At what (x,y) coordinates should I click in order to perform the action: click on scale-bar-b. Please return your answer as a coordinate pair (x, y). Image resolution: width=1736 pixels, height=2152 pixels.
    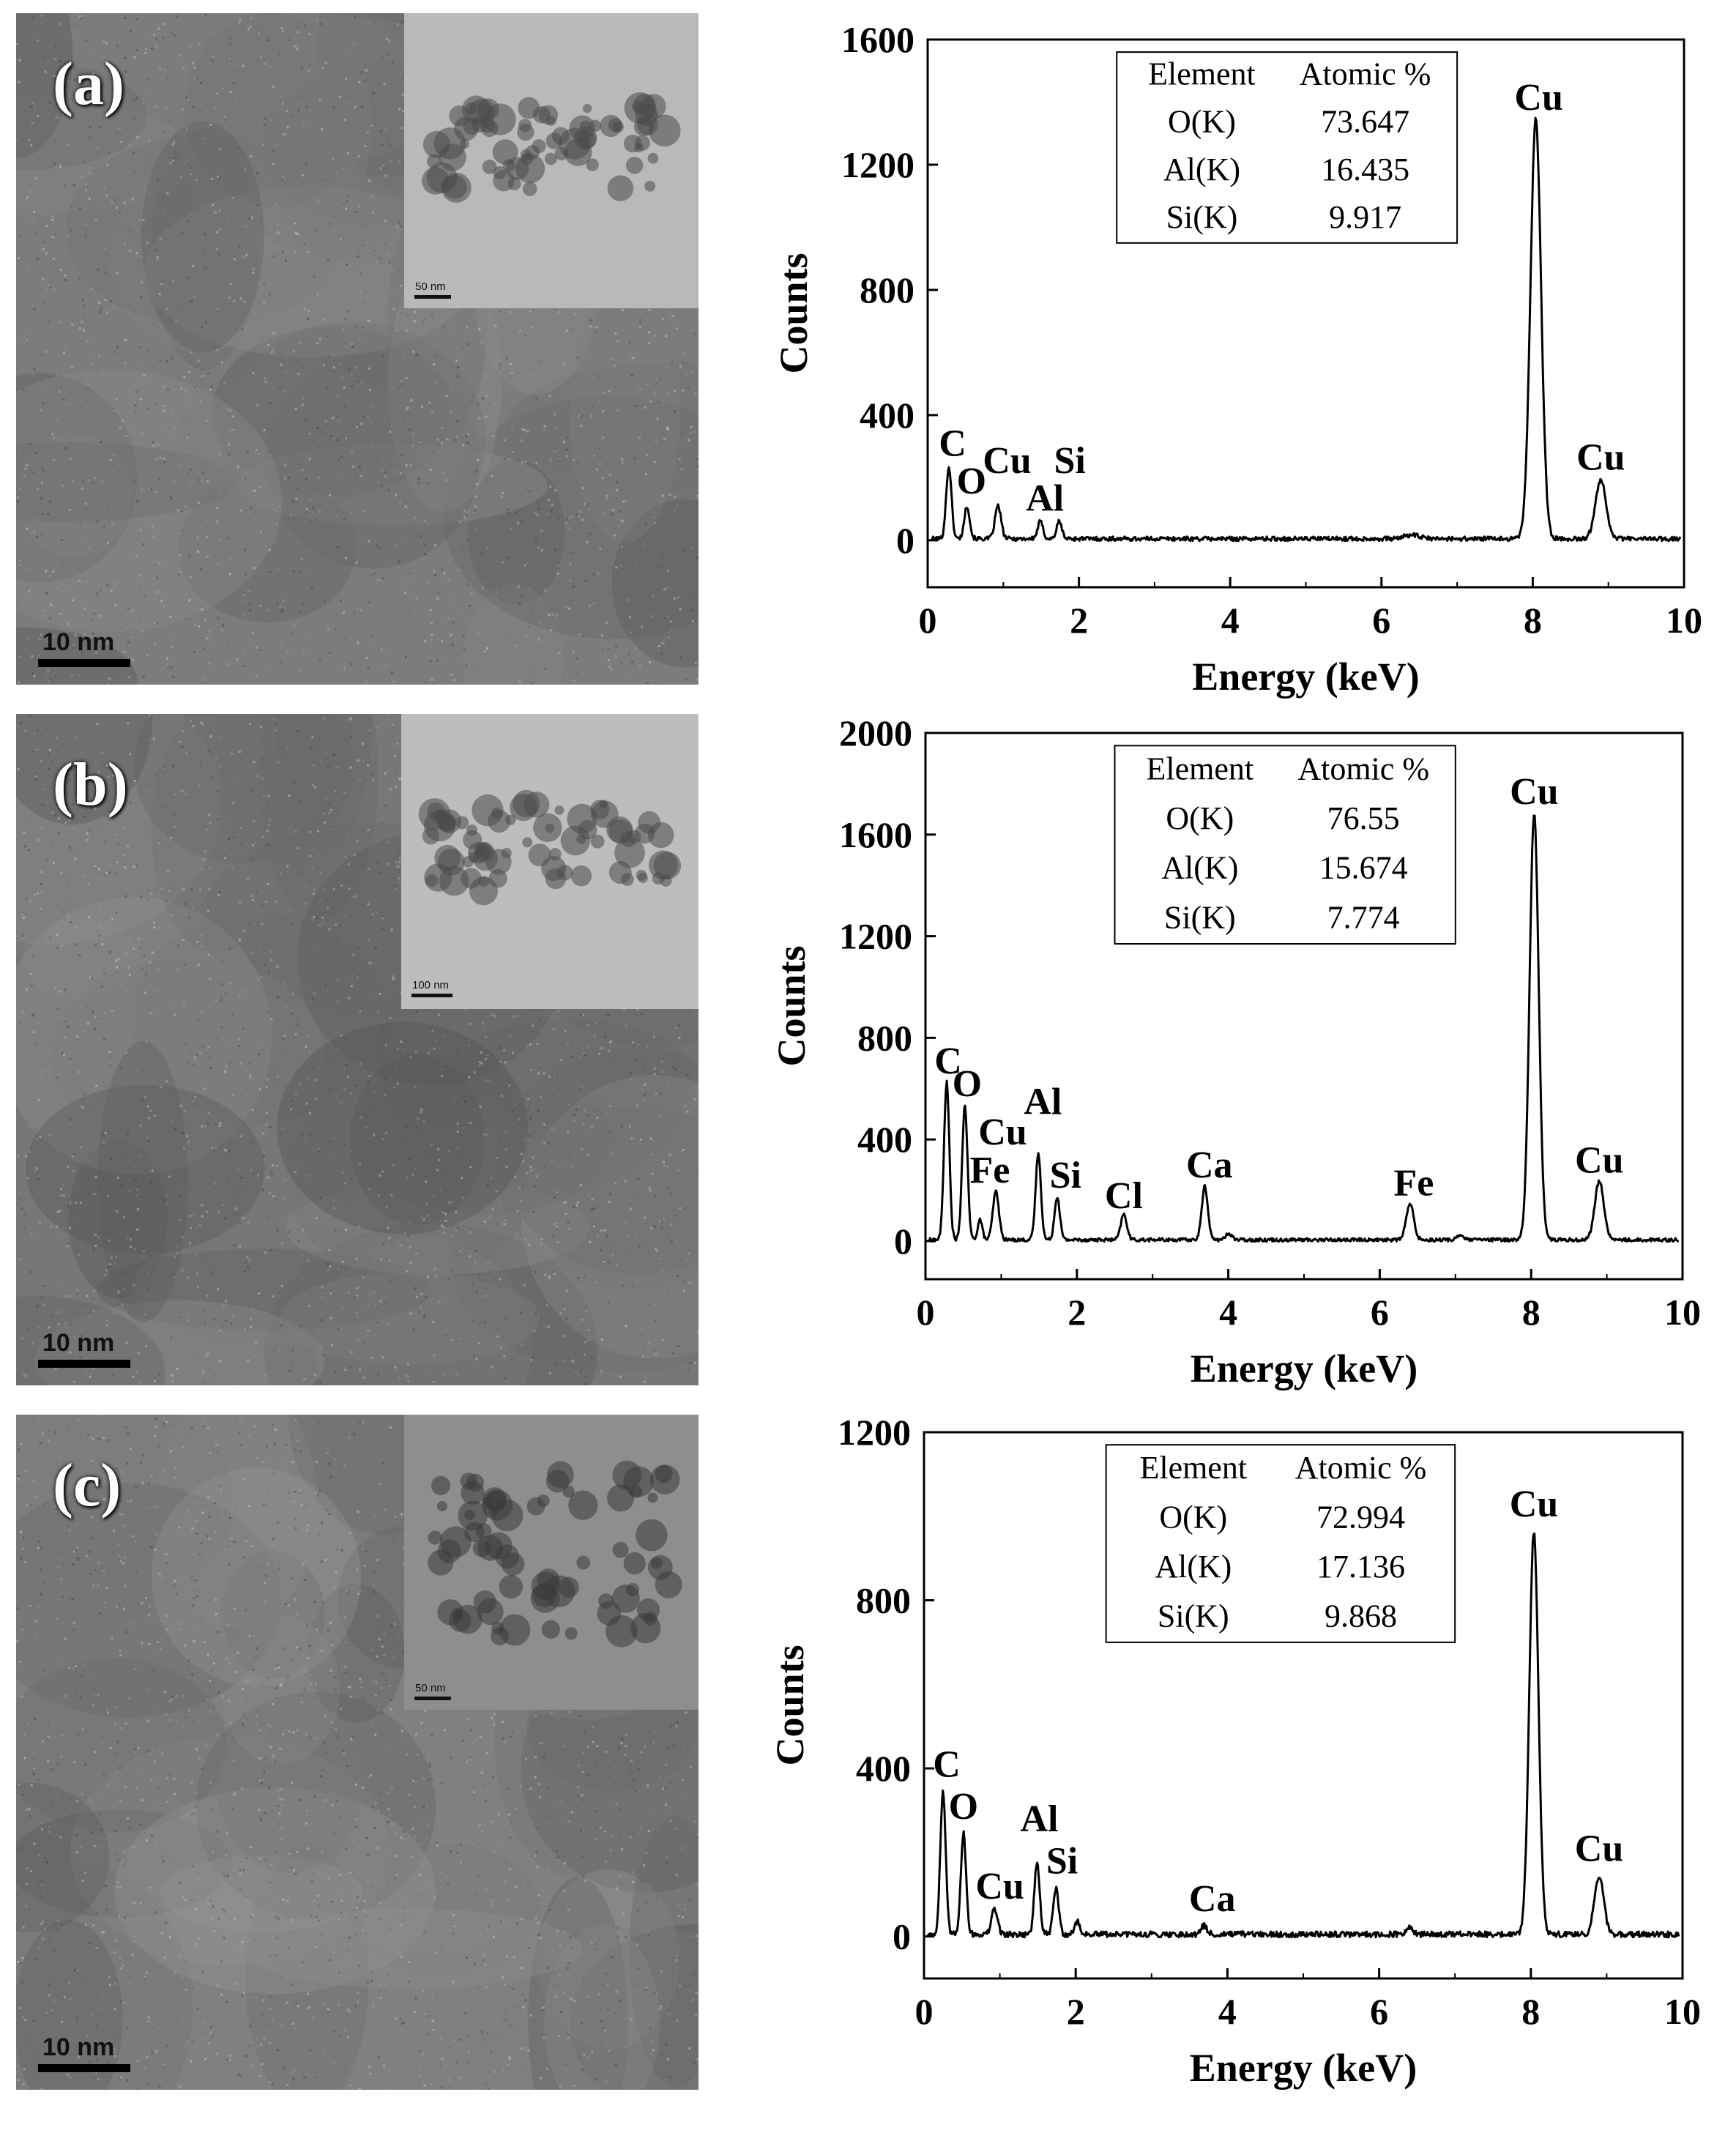
    Looking at the image, I should click on (84, 1364).